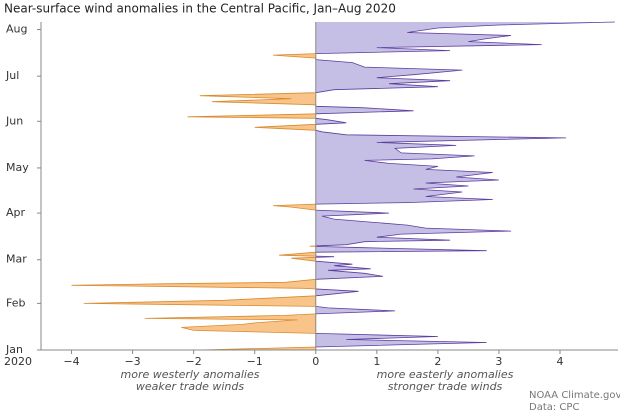  What do you see at coordinates (437, 361) in the screenshot?
I see `x-tick-label: 2` at bounding box center [437, 361].